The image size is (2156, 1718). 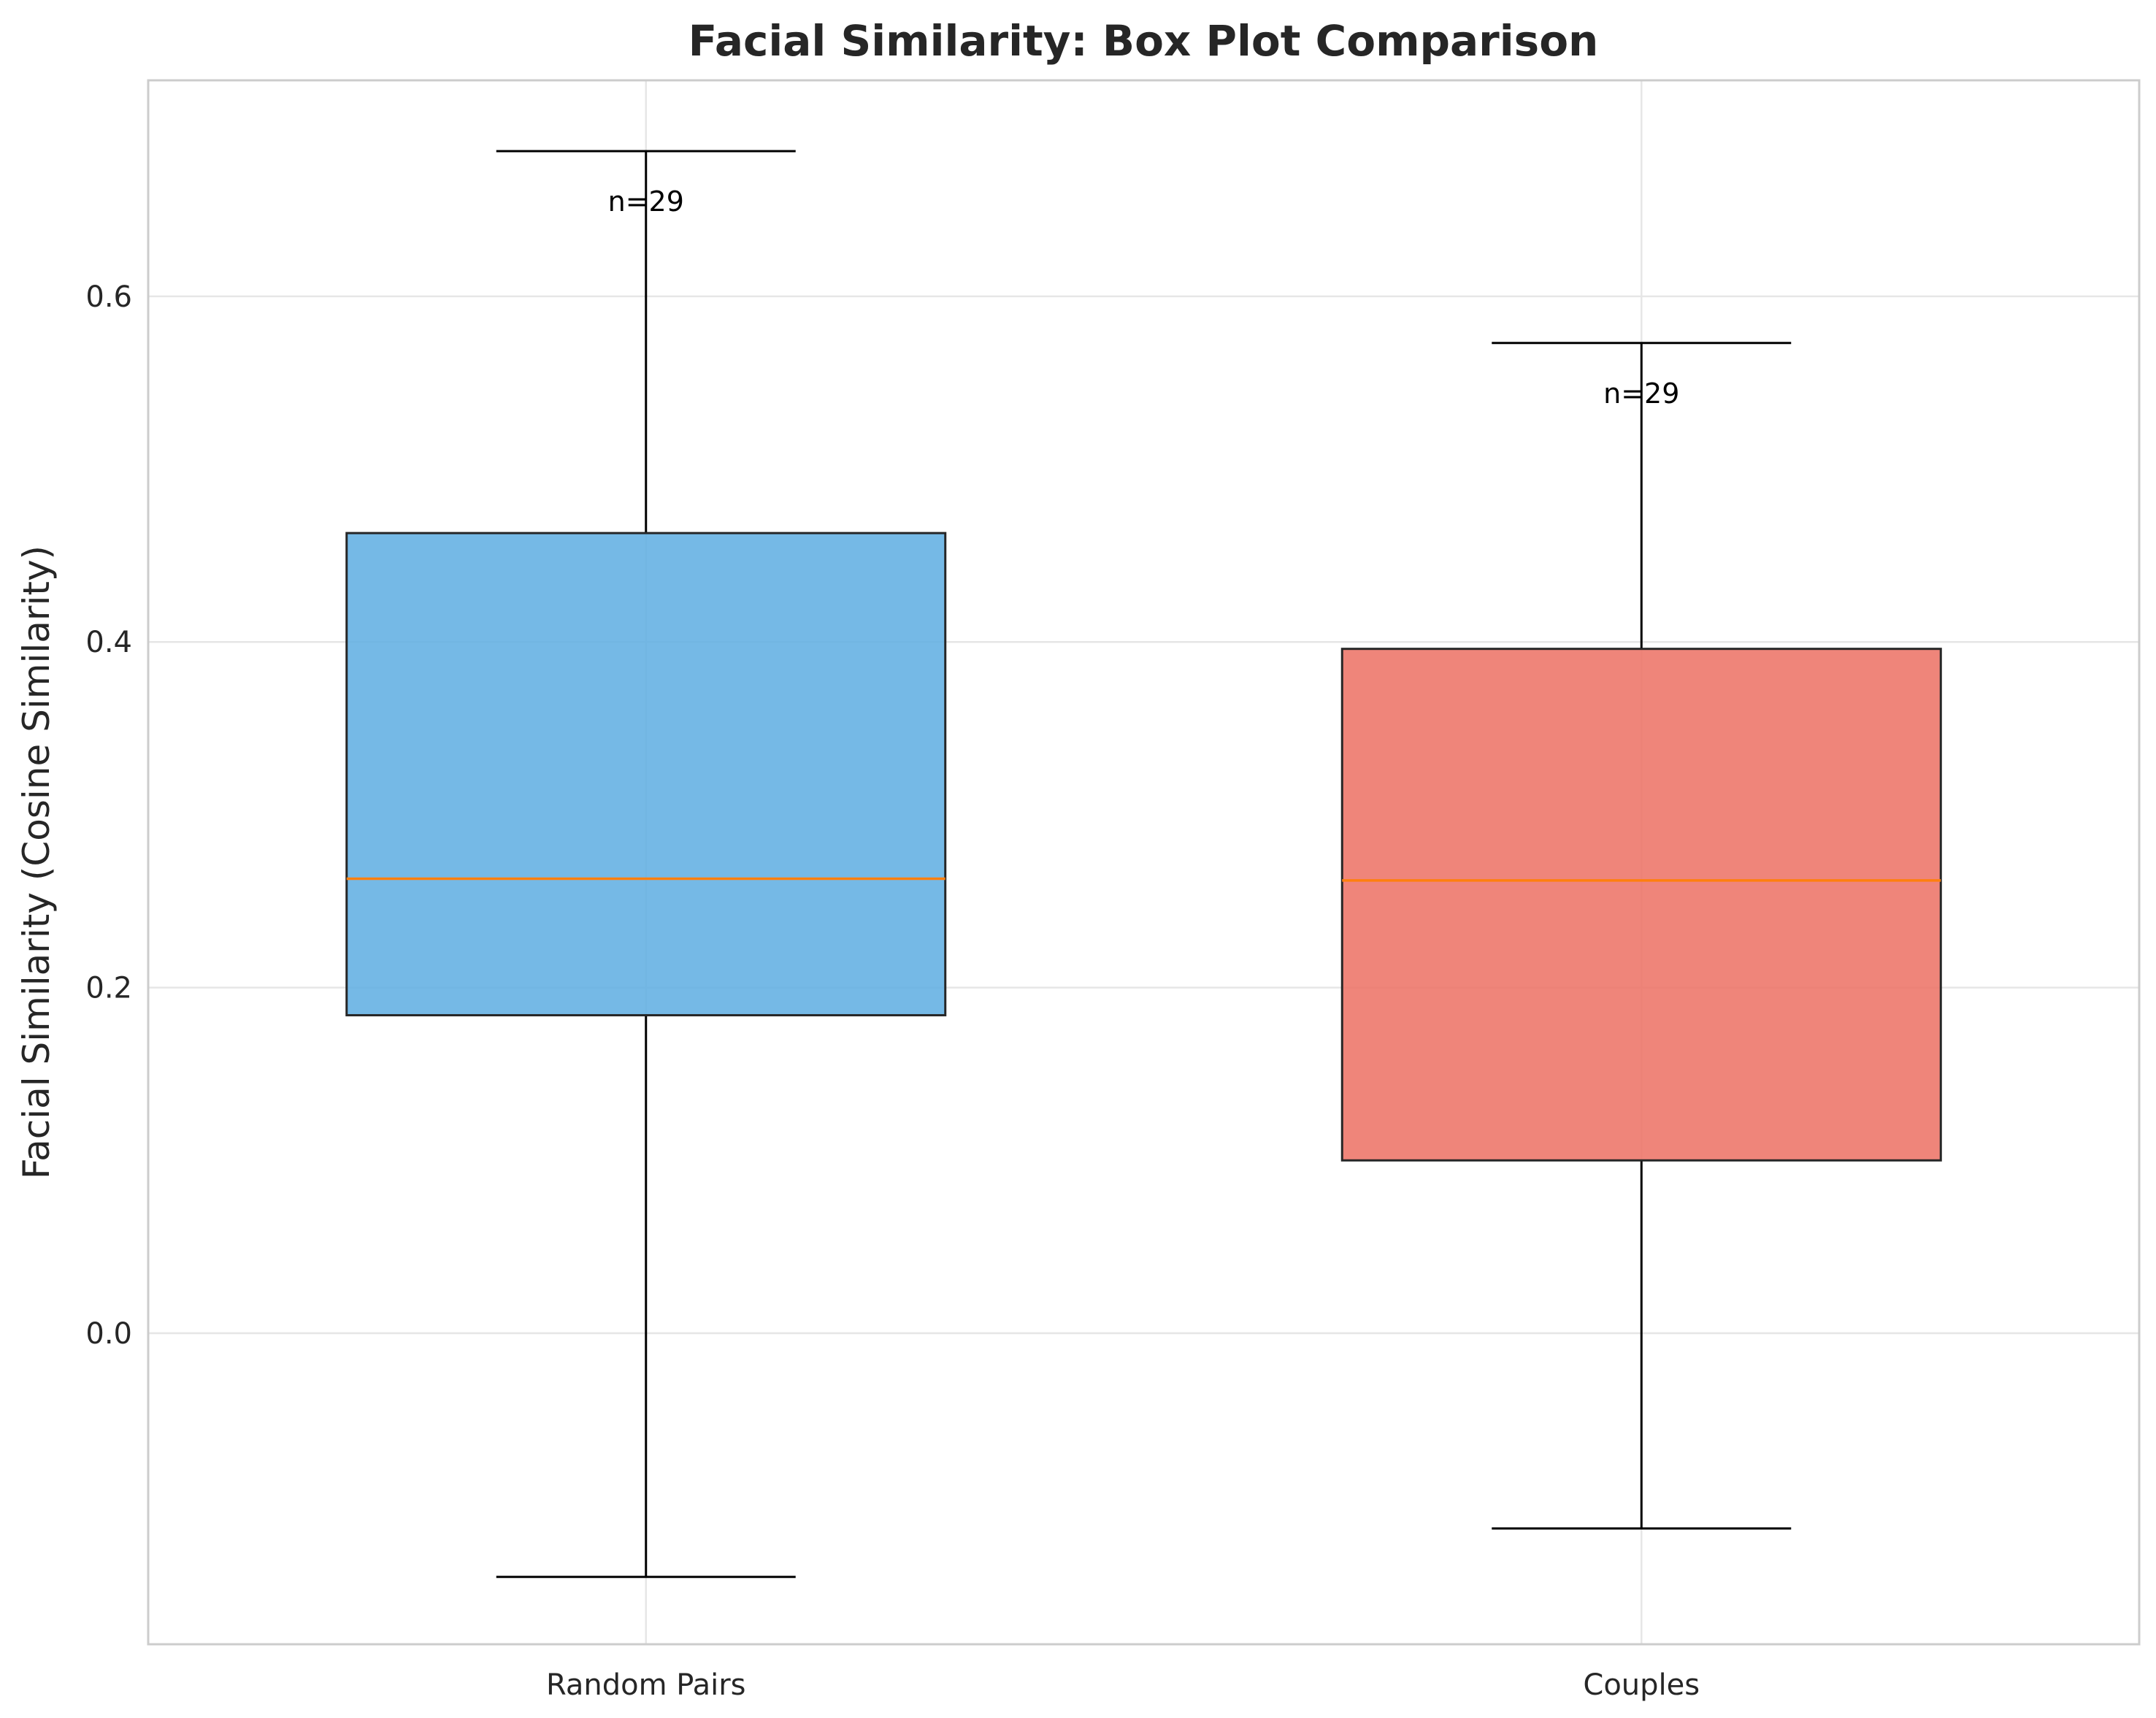 What do you see at coordinates (36, 862) in the screenshot?
I see `y-axis-label: Facial Similarity (Cosine Similarity)` at bounding box center [36, 862].